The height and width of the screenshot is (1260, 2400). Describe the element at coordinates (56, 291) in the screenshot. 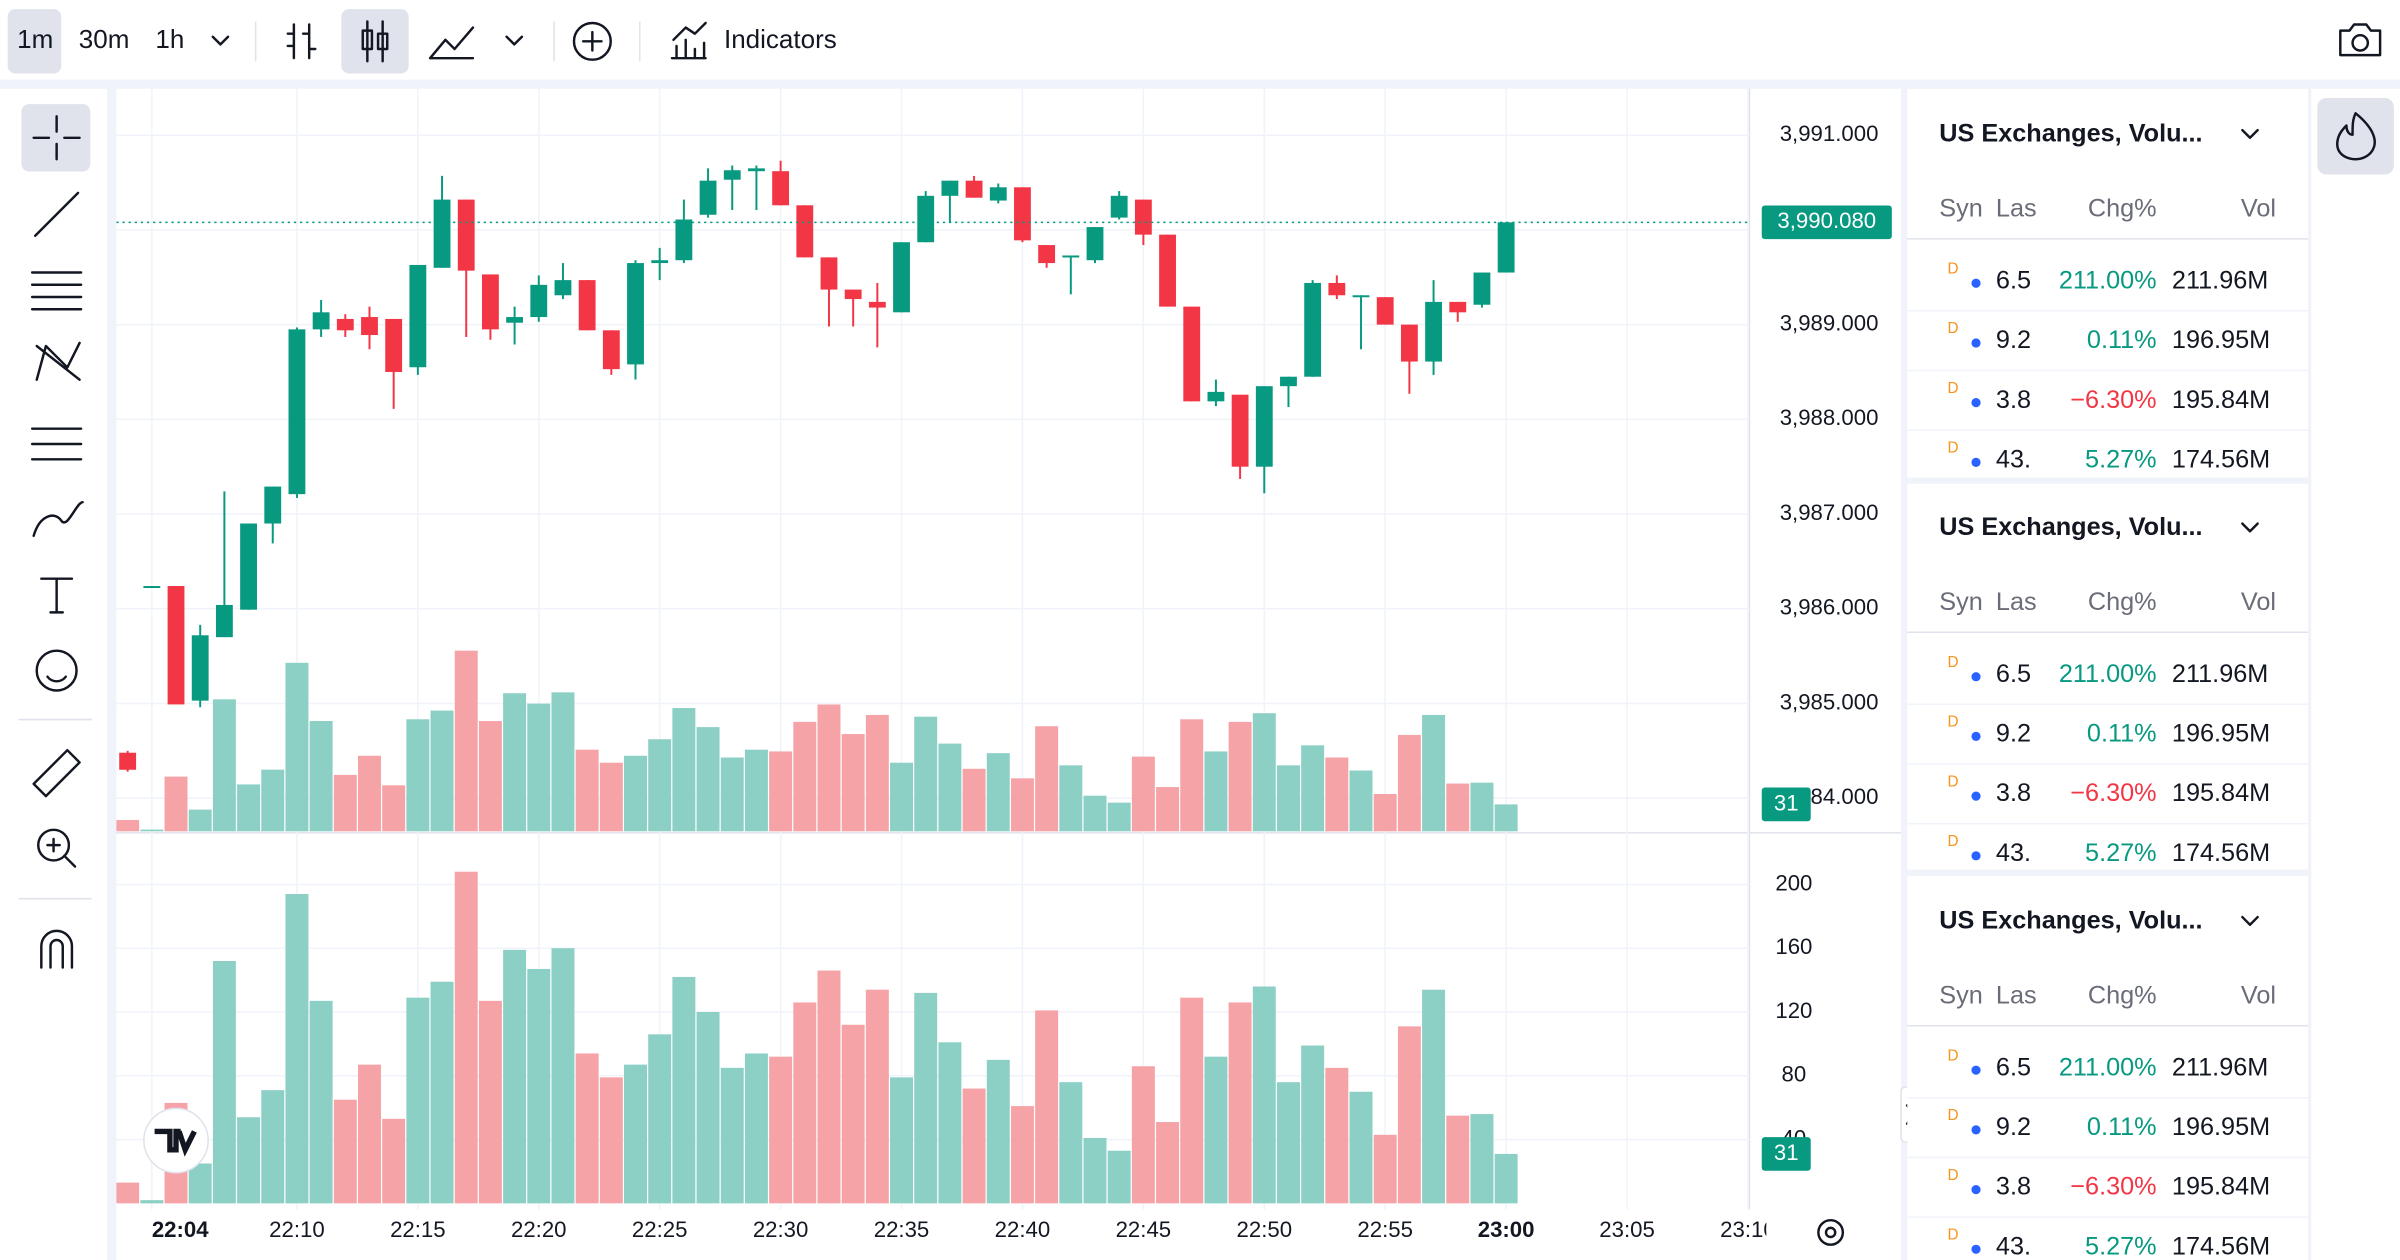

I see `fib-tool` at that location.